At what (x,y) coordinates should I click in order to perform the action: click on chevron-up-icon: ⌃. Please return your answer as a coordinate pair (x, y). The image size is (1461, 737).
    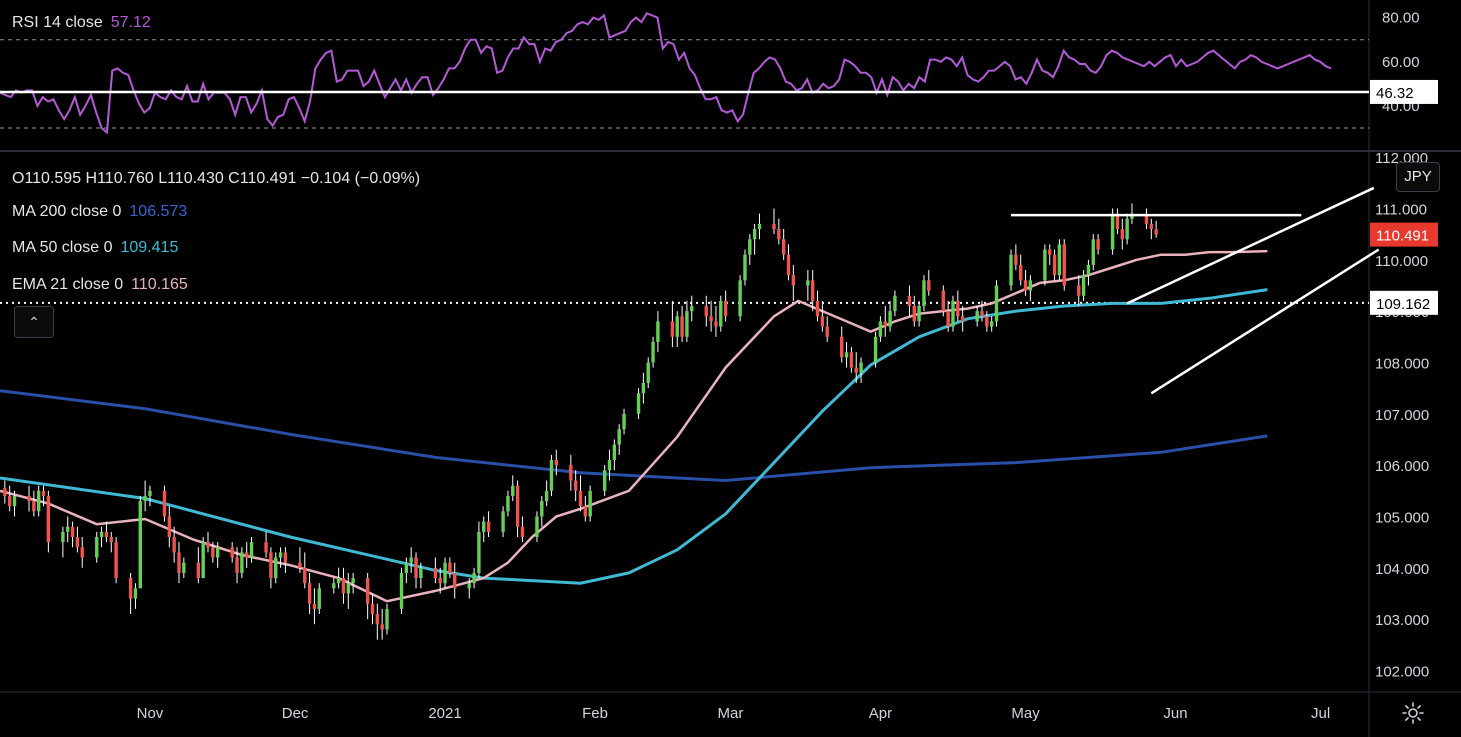
    Looking at the image, I should click on (34, 322).